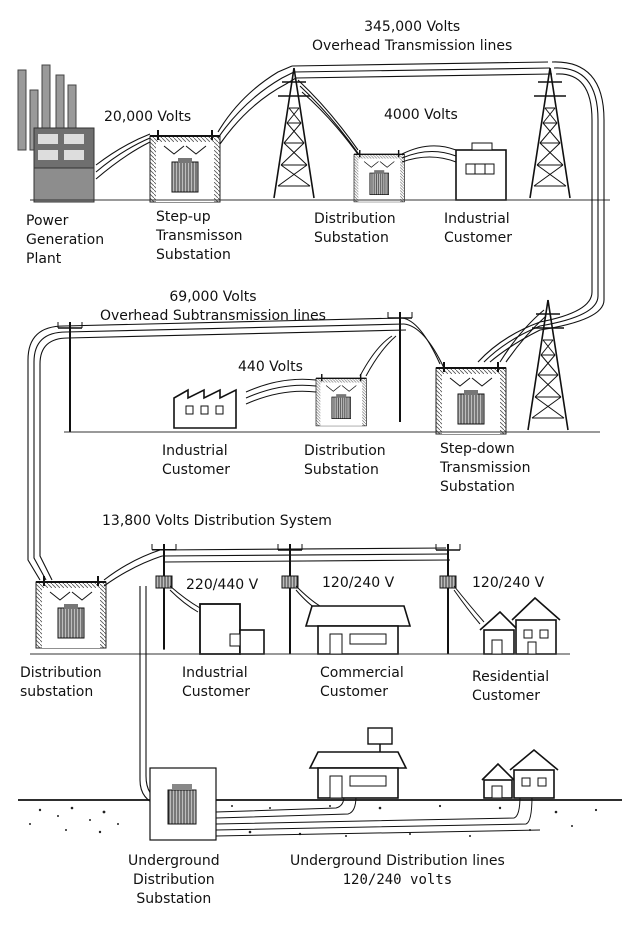 The width and height of the screenshot is (637, 926). I want to click on underground-residential-icon, so click(520, 773).